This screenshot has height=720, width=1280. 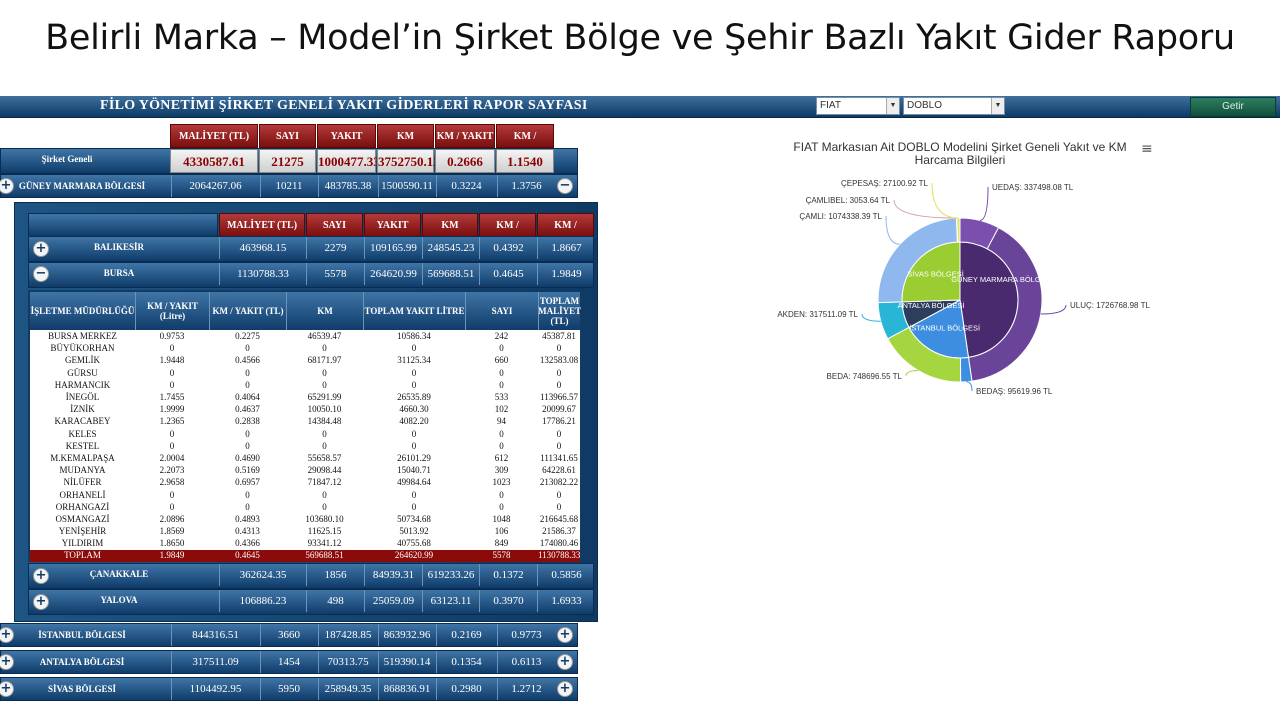 I want to click on total-label: TOPLAM, so click(x=82, y=555).